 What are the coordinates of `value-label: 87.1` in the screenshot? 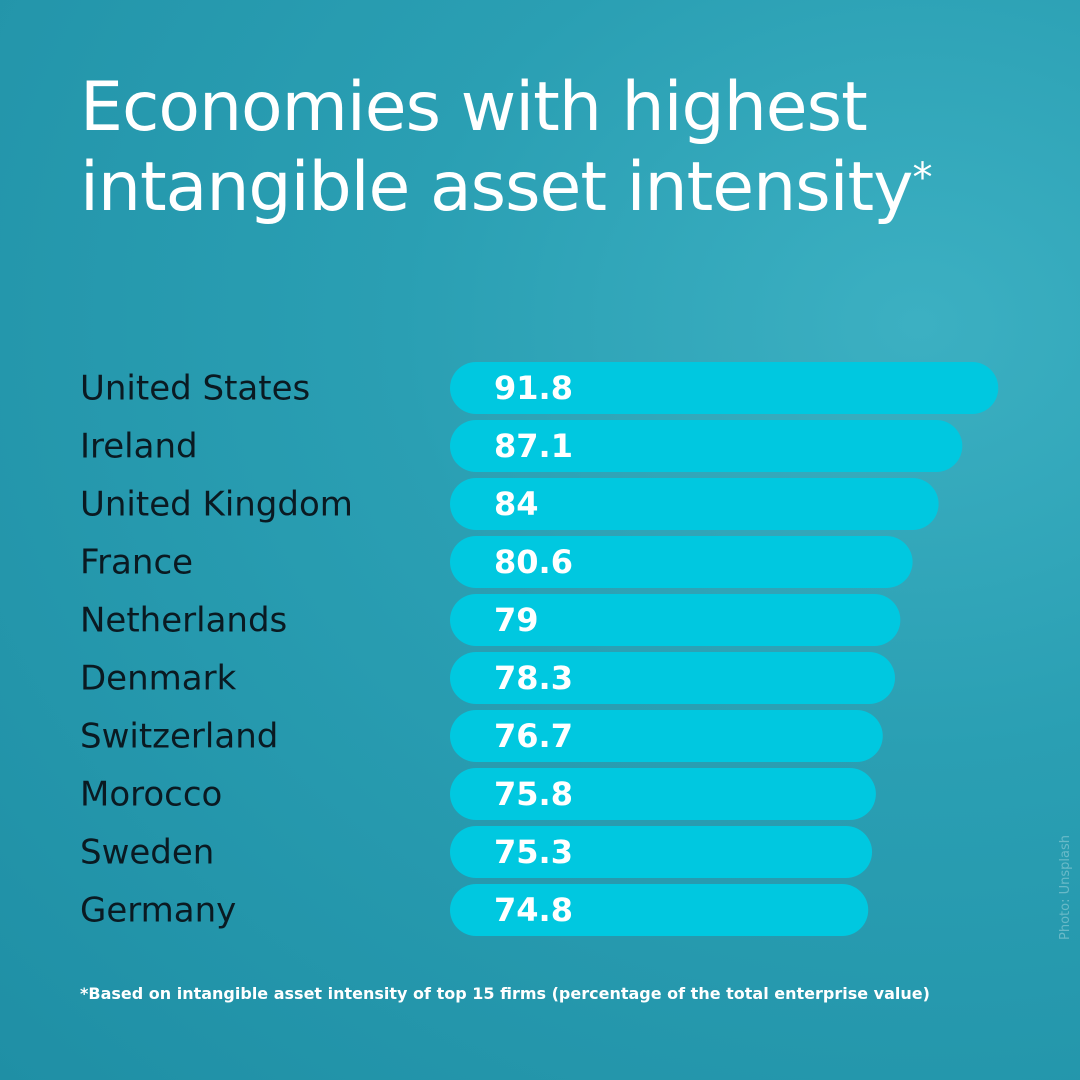 It's located at (533, 446).